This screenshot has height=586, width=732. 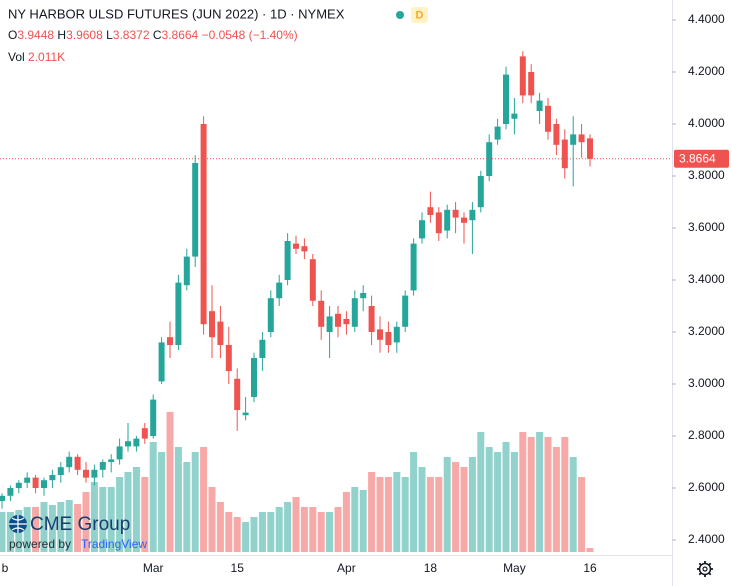 What do you see at coordinates (35, 35) in the screenshot?
I see `legend-value: 3.9448` at bounding box center [35, 35].